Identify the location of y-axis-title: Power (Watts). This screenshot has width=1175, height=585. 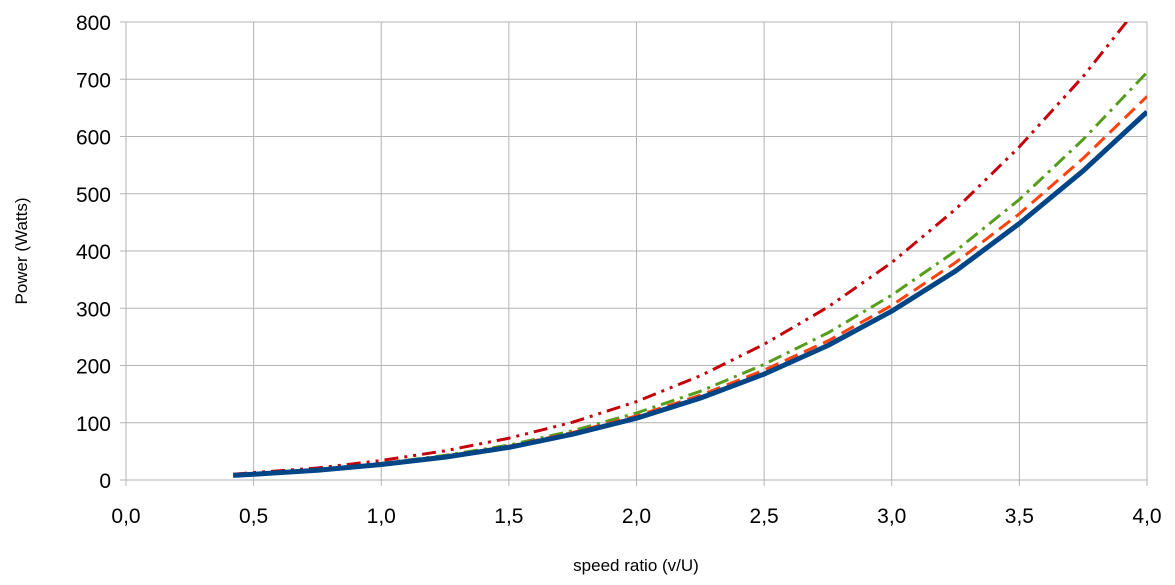
(21, 250).